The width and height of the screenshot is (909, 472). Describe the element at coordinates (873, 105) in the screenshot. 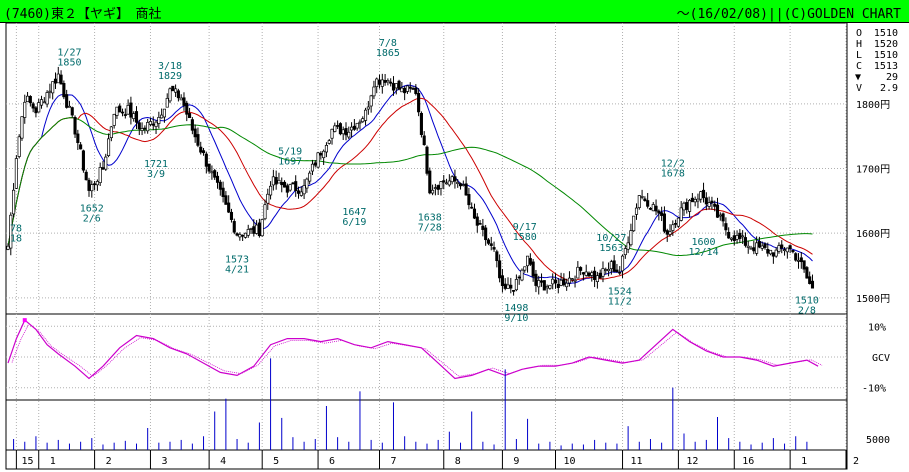

I see `y-tick-label: 1800円` at that location.